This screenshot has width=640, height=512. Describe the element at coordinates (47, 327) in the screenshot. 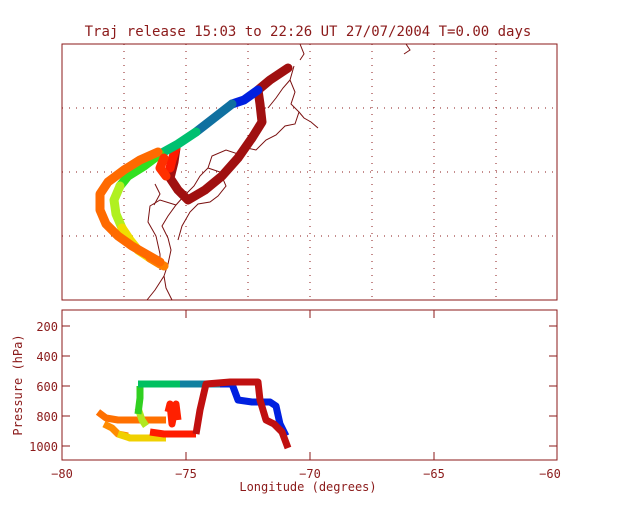

I see `ytick-label-200: 200` at that location.